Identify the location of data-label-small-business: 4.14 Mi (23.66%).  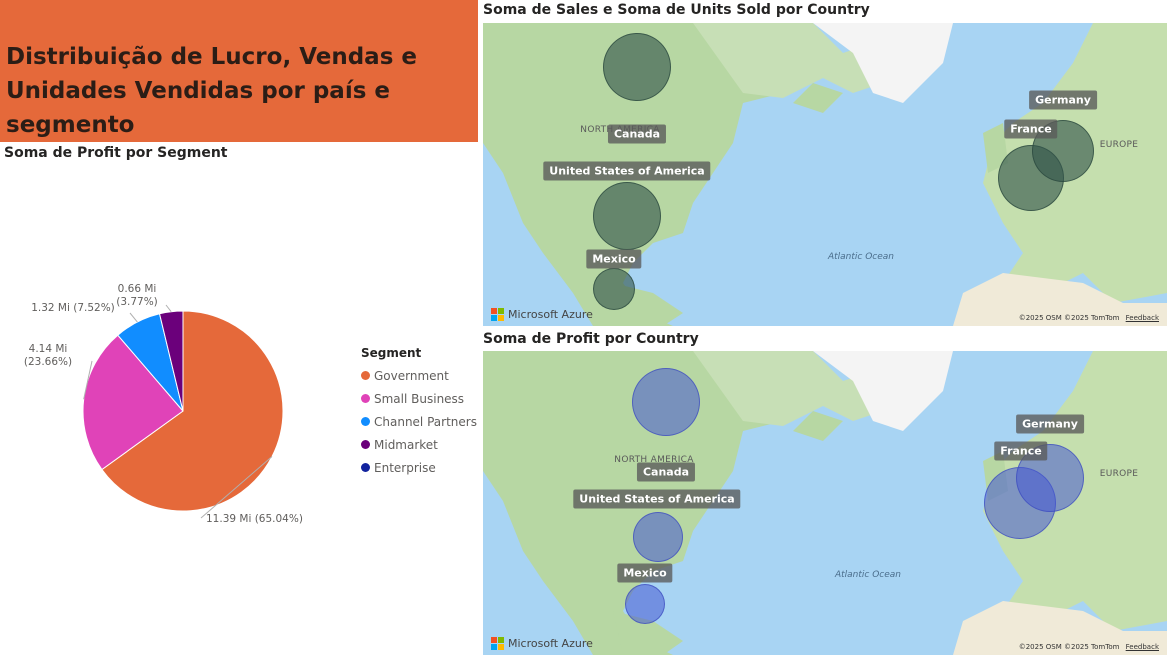
(48, 355).